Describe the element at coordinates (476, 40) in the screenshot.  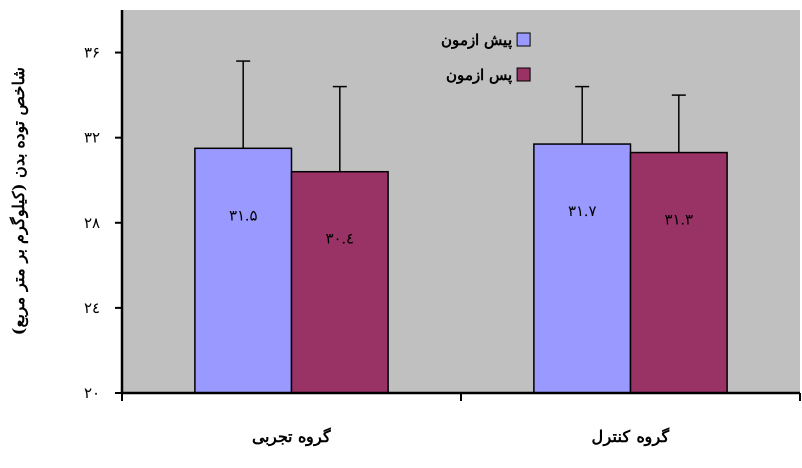
I see `legend-label: پیش ازمون` at that location.